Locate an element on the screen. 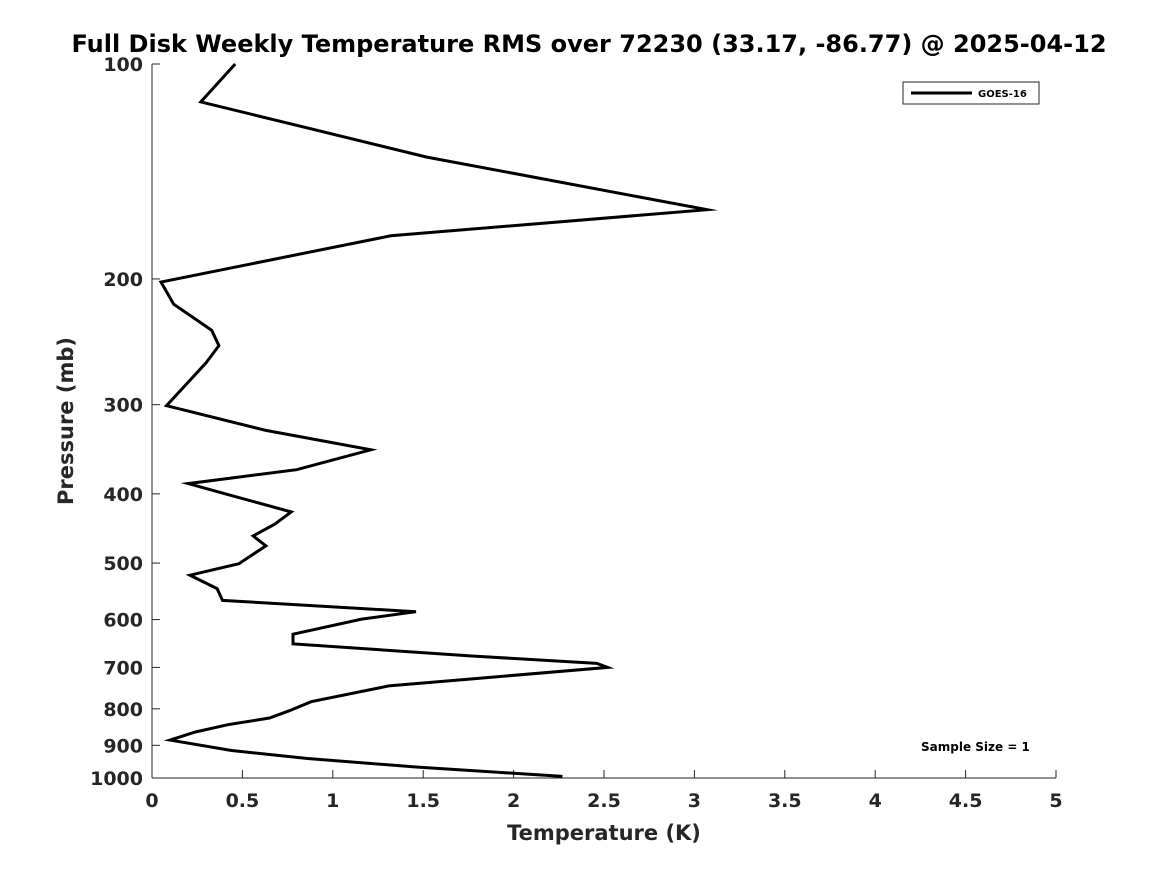  y-tick-label: 700 is located at coordinates (123, 668).